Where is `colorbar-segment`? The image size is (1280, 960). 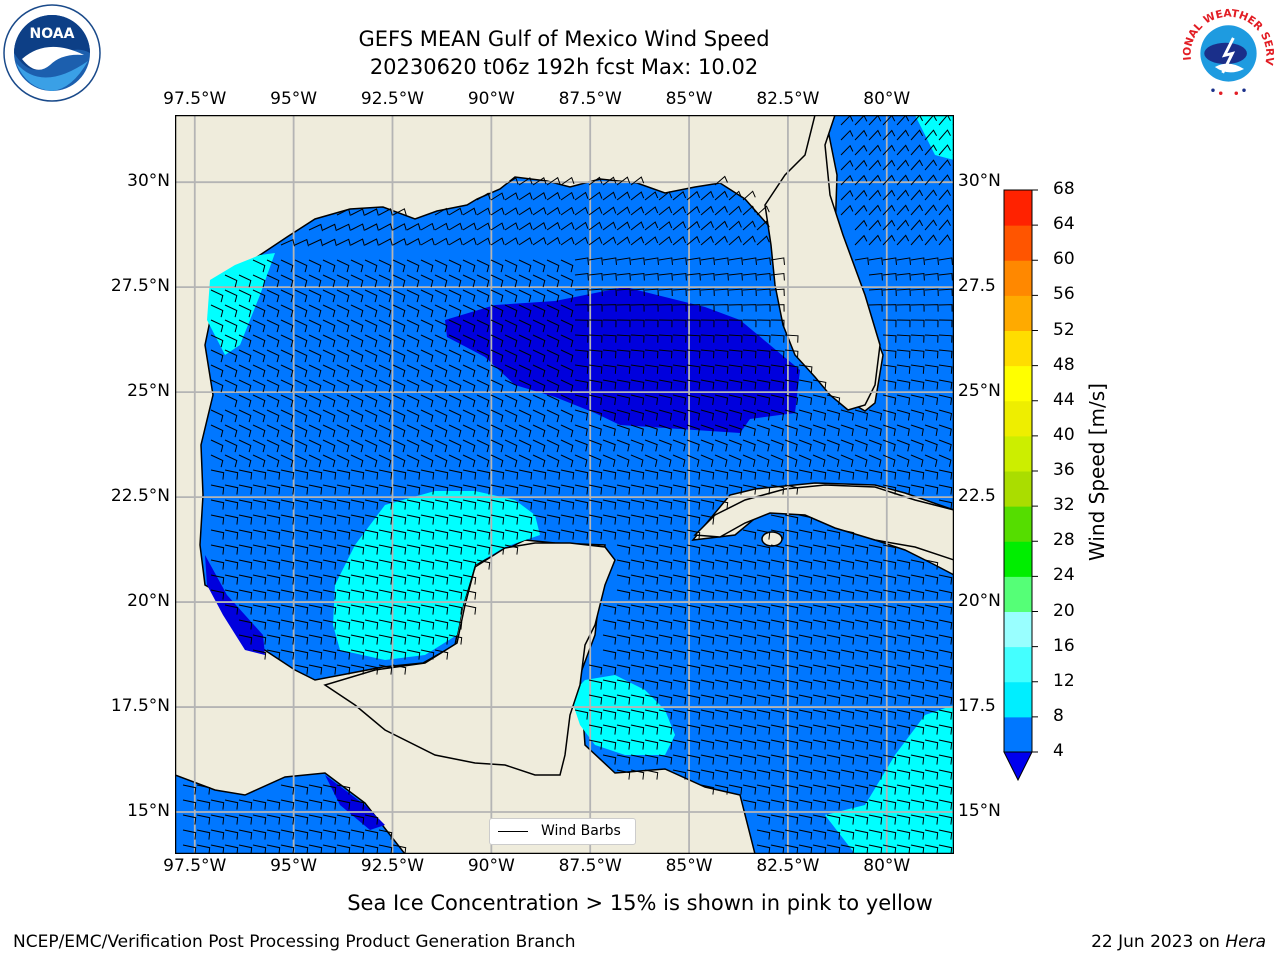
colorbar-segment is located at coordinates (1018, 383).